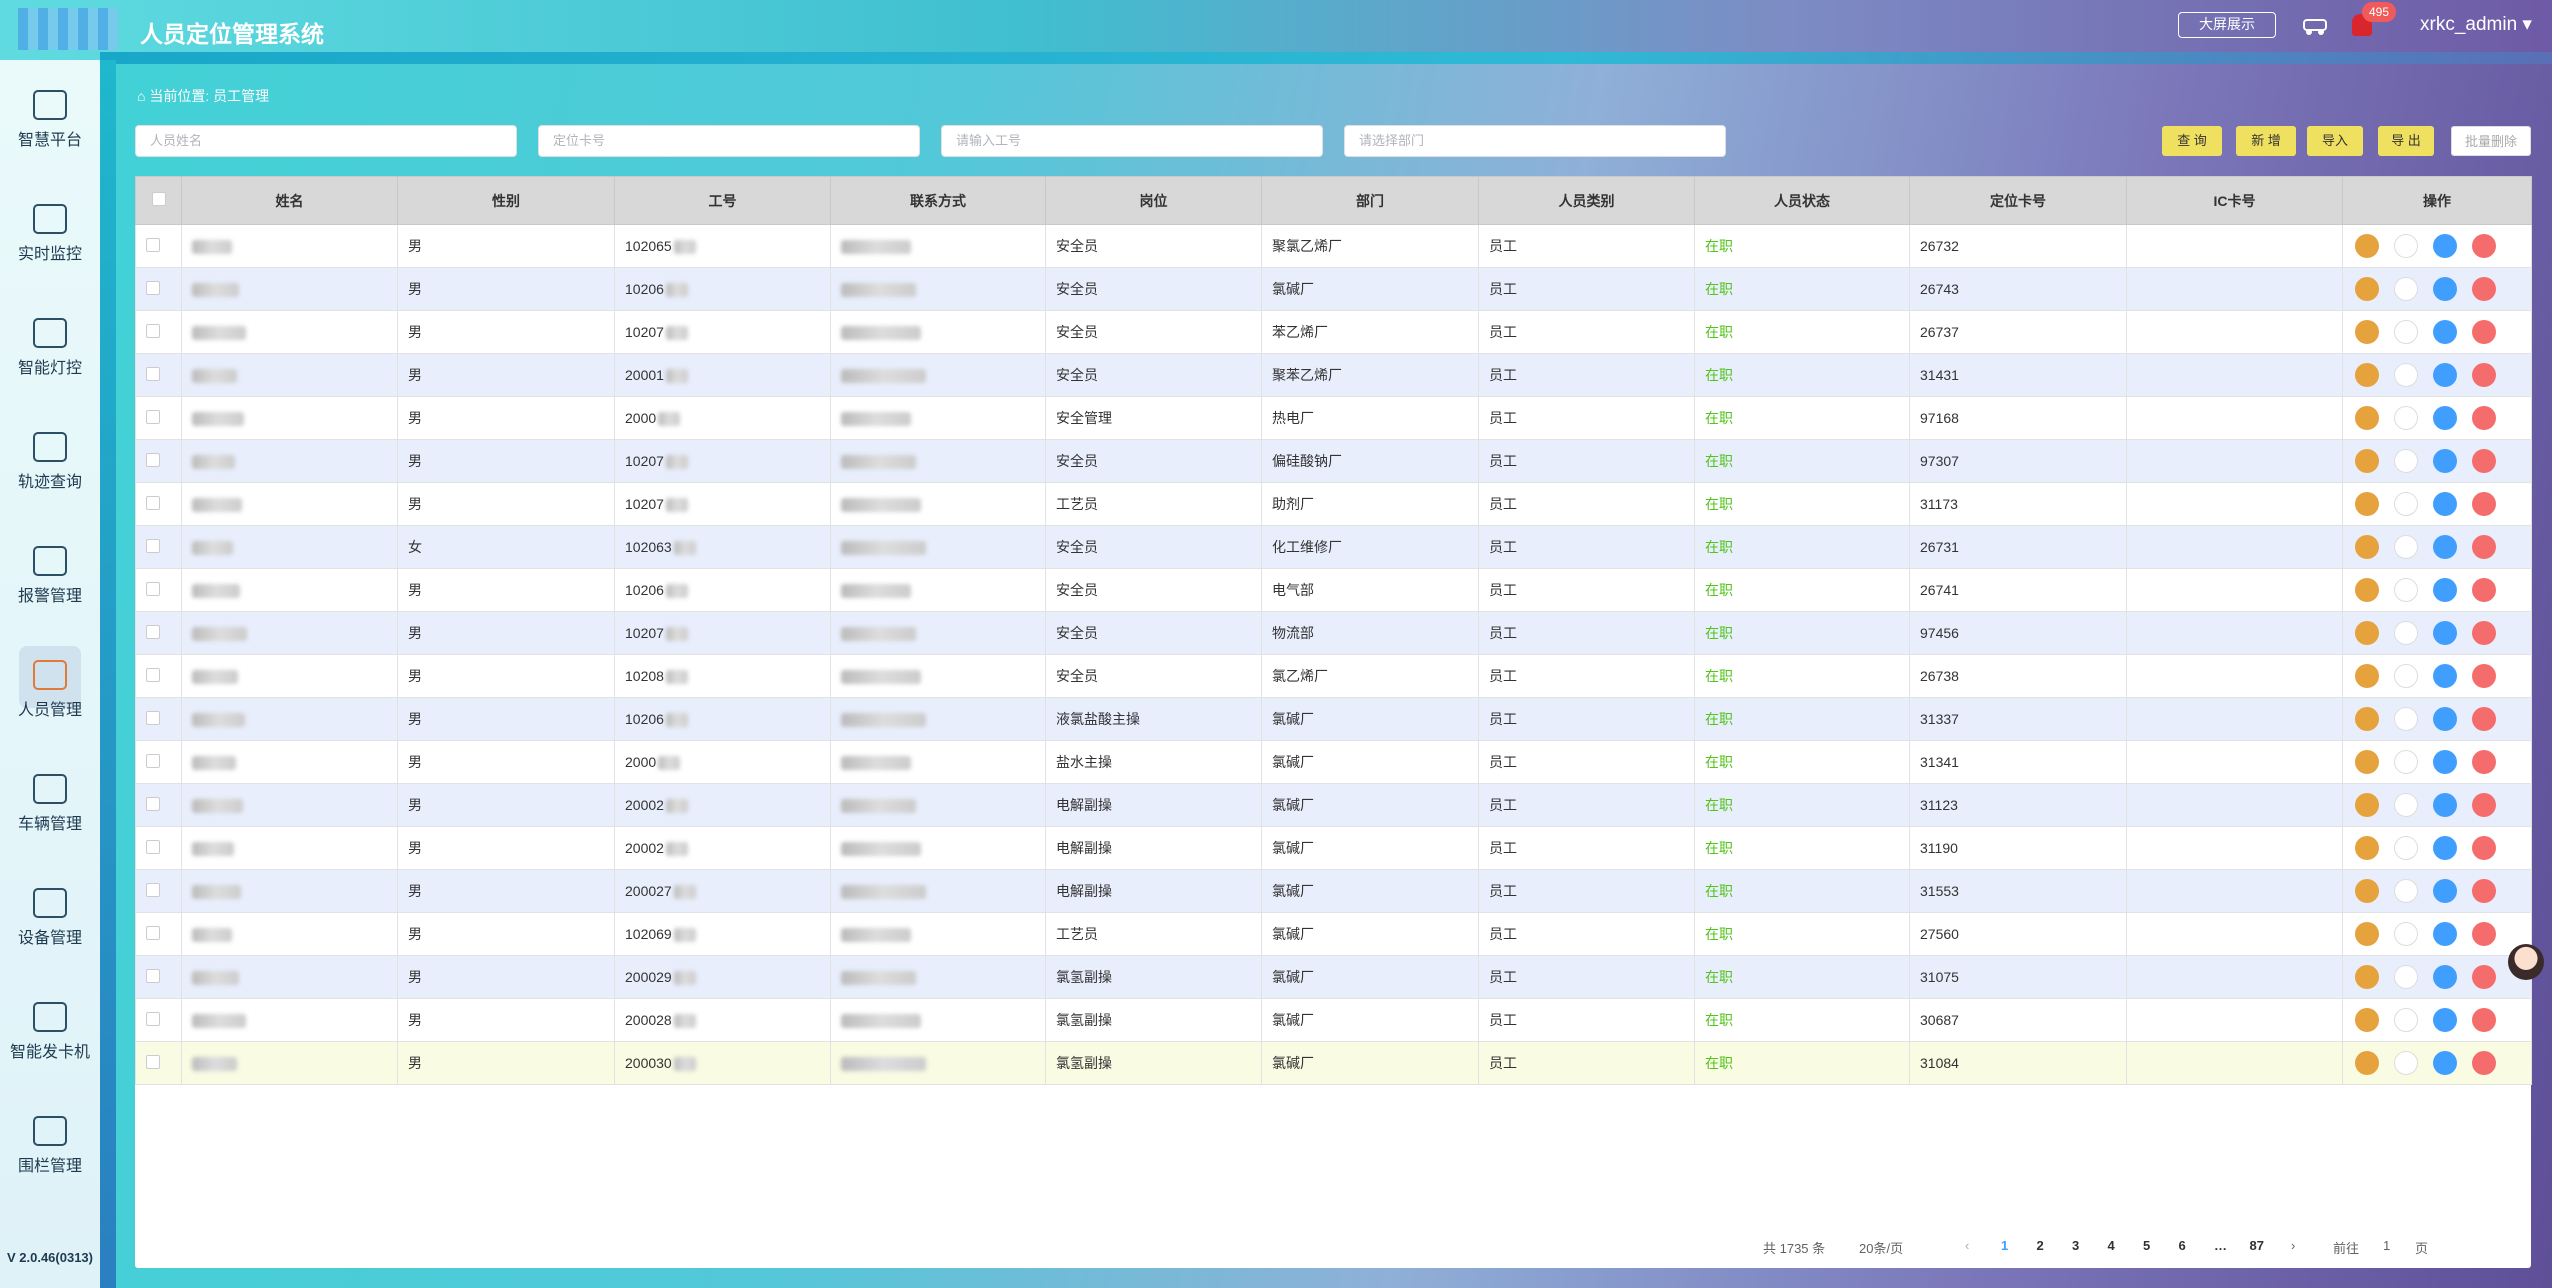 Image resolution: width=2552 pixels, height=1288 pixels. I want to click on nav-item: 人员管理, so click(50, 688).